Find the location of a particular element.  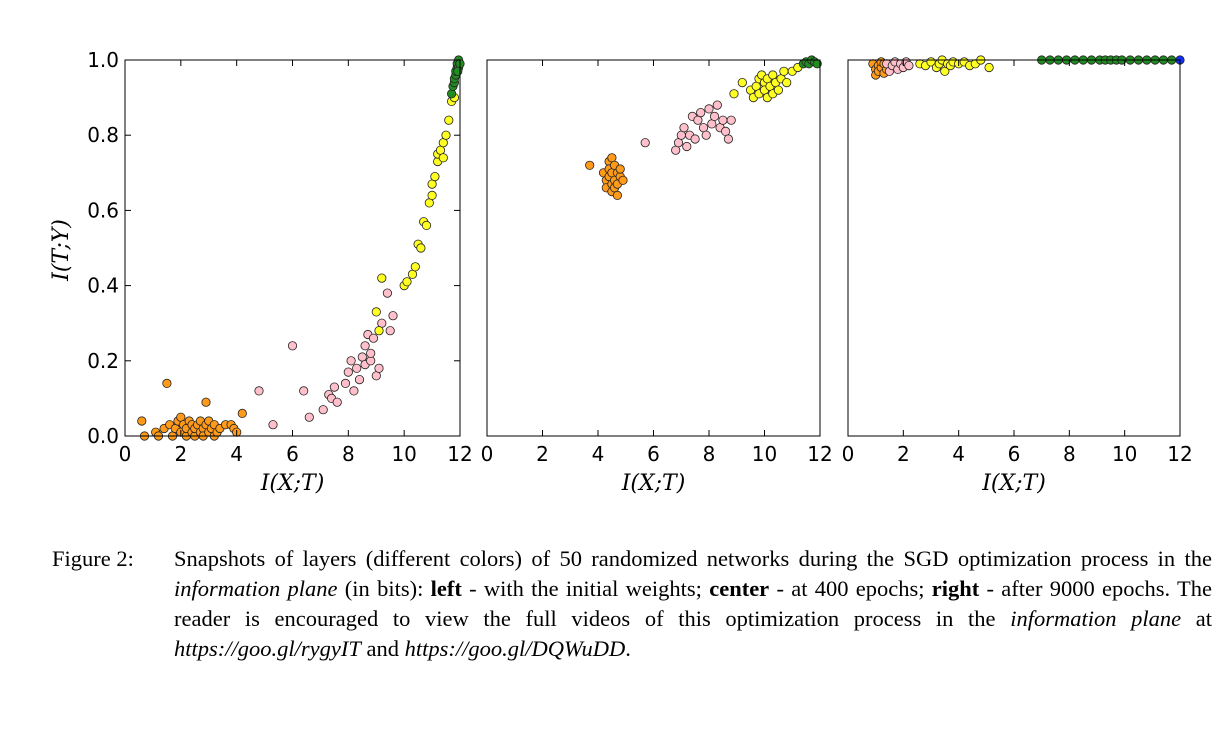

caption-label: Figure 2: is located at coordinates (93, 558).